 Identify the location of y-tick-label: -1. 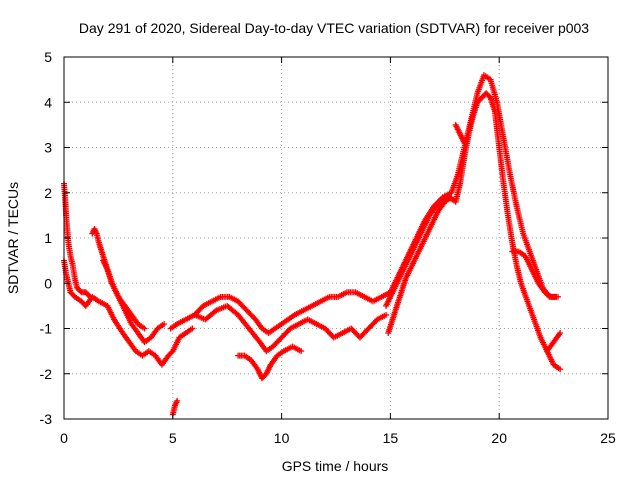
(46, 329).